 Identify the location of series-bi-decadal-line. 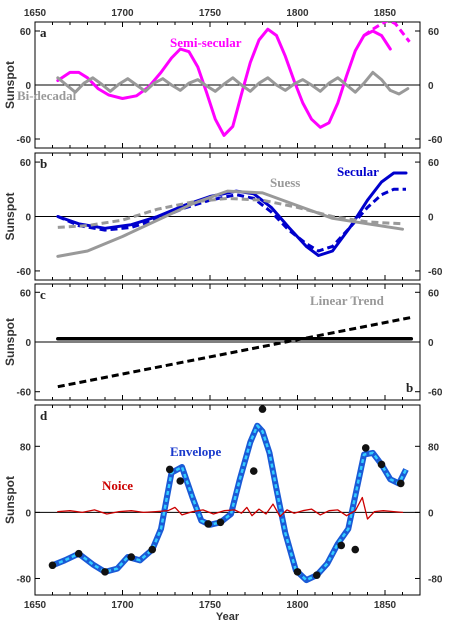
(233, 83).